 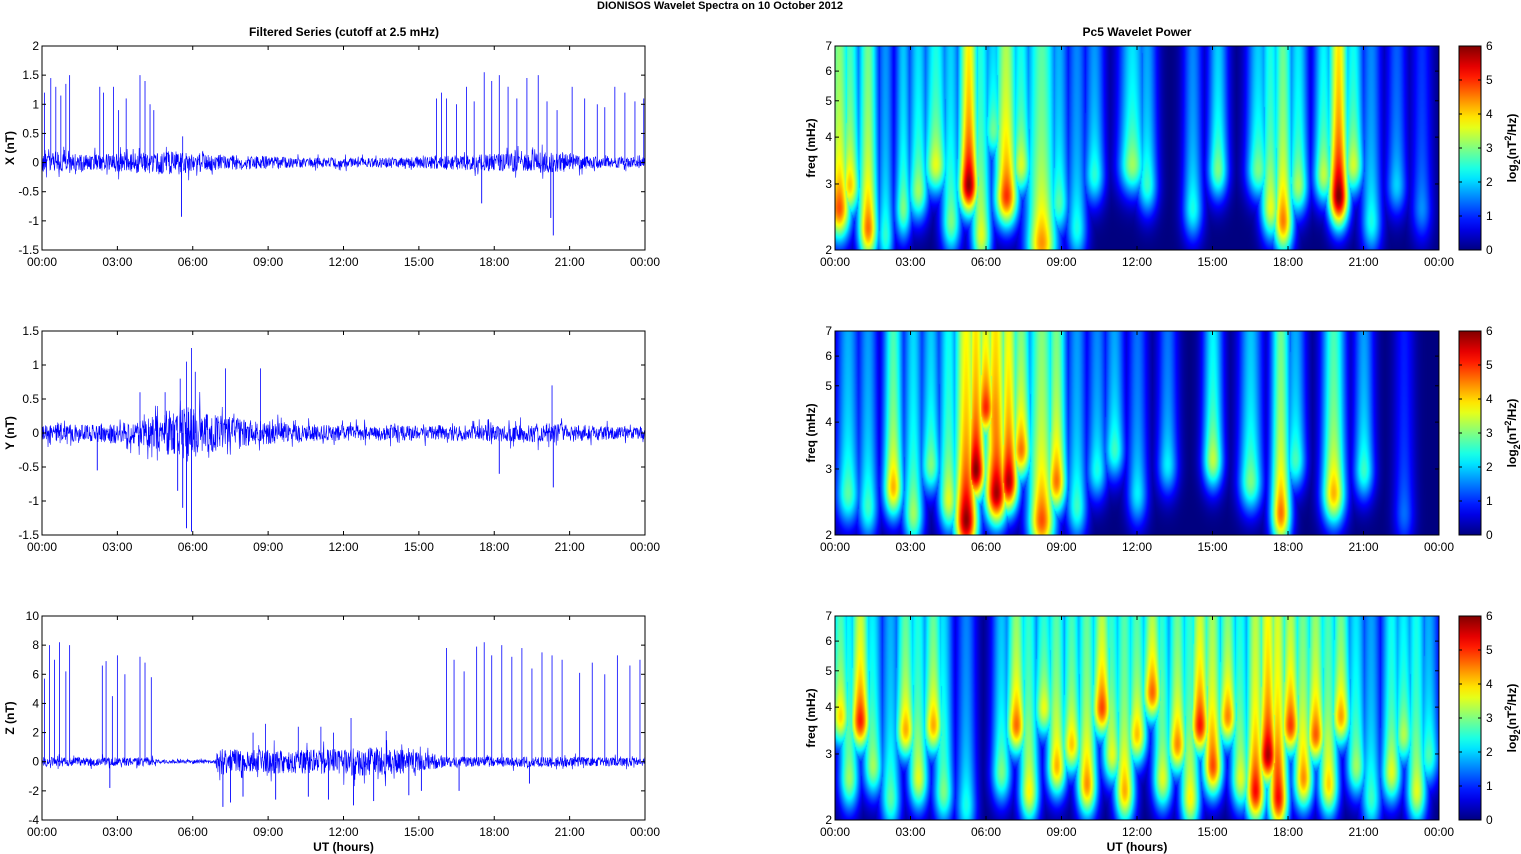 I want to click on colorbar-label: log2(nT2/Hz), so click(x=1512, y=148).